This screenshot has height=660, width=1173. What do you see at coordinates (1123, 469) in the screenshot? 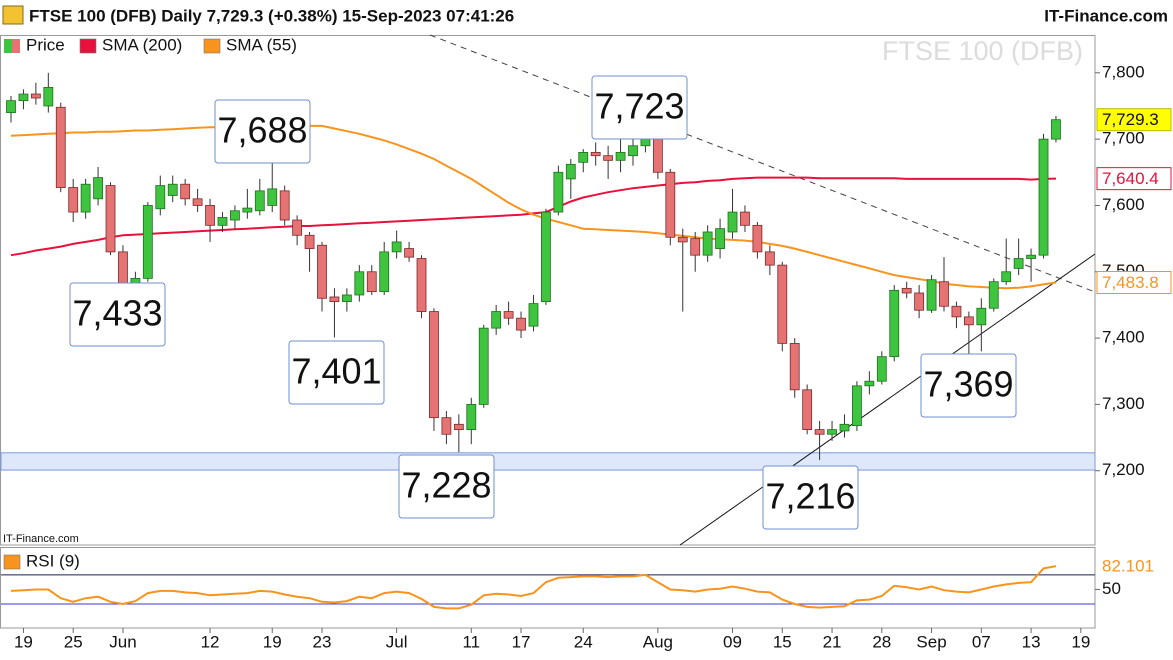
I see `y-tick-label: 7,200` at bounding box center [1123, 469].